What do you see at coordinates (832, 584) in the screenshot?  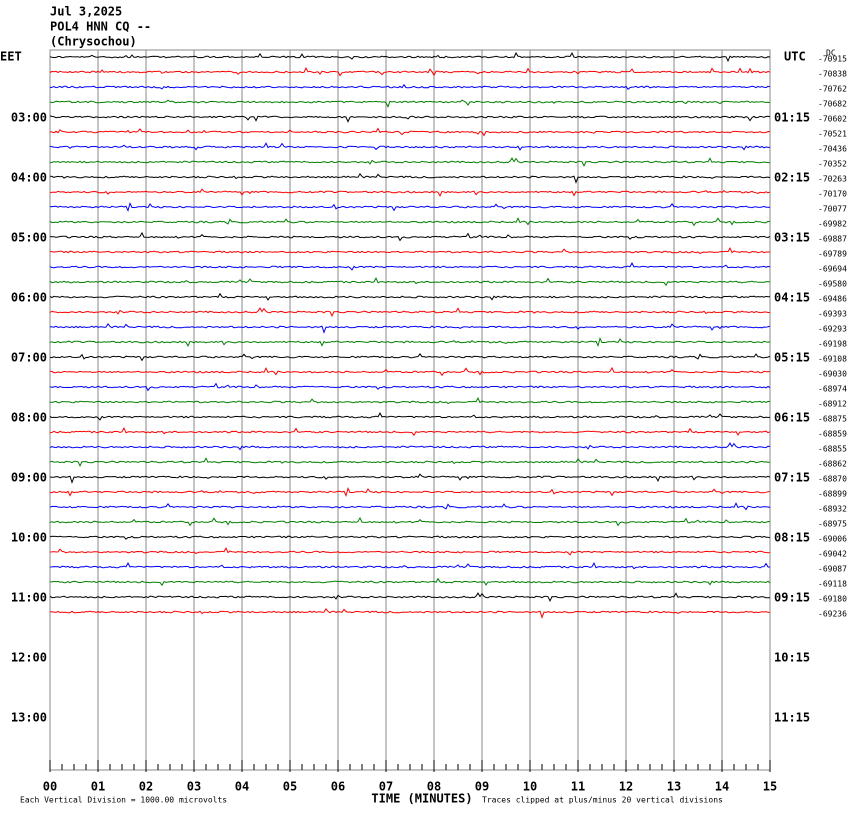 I see `trace-offset: -69118` at bounding box center [832, 584].